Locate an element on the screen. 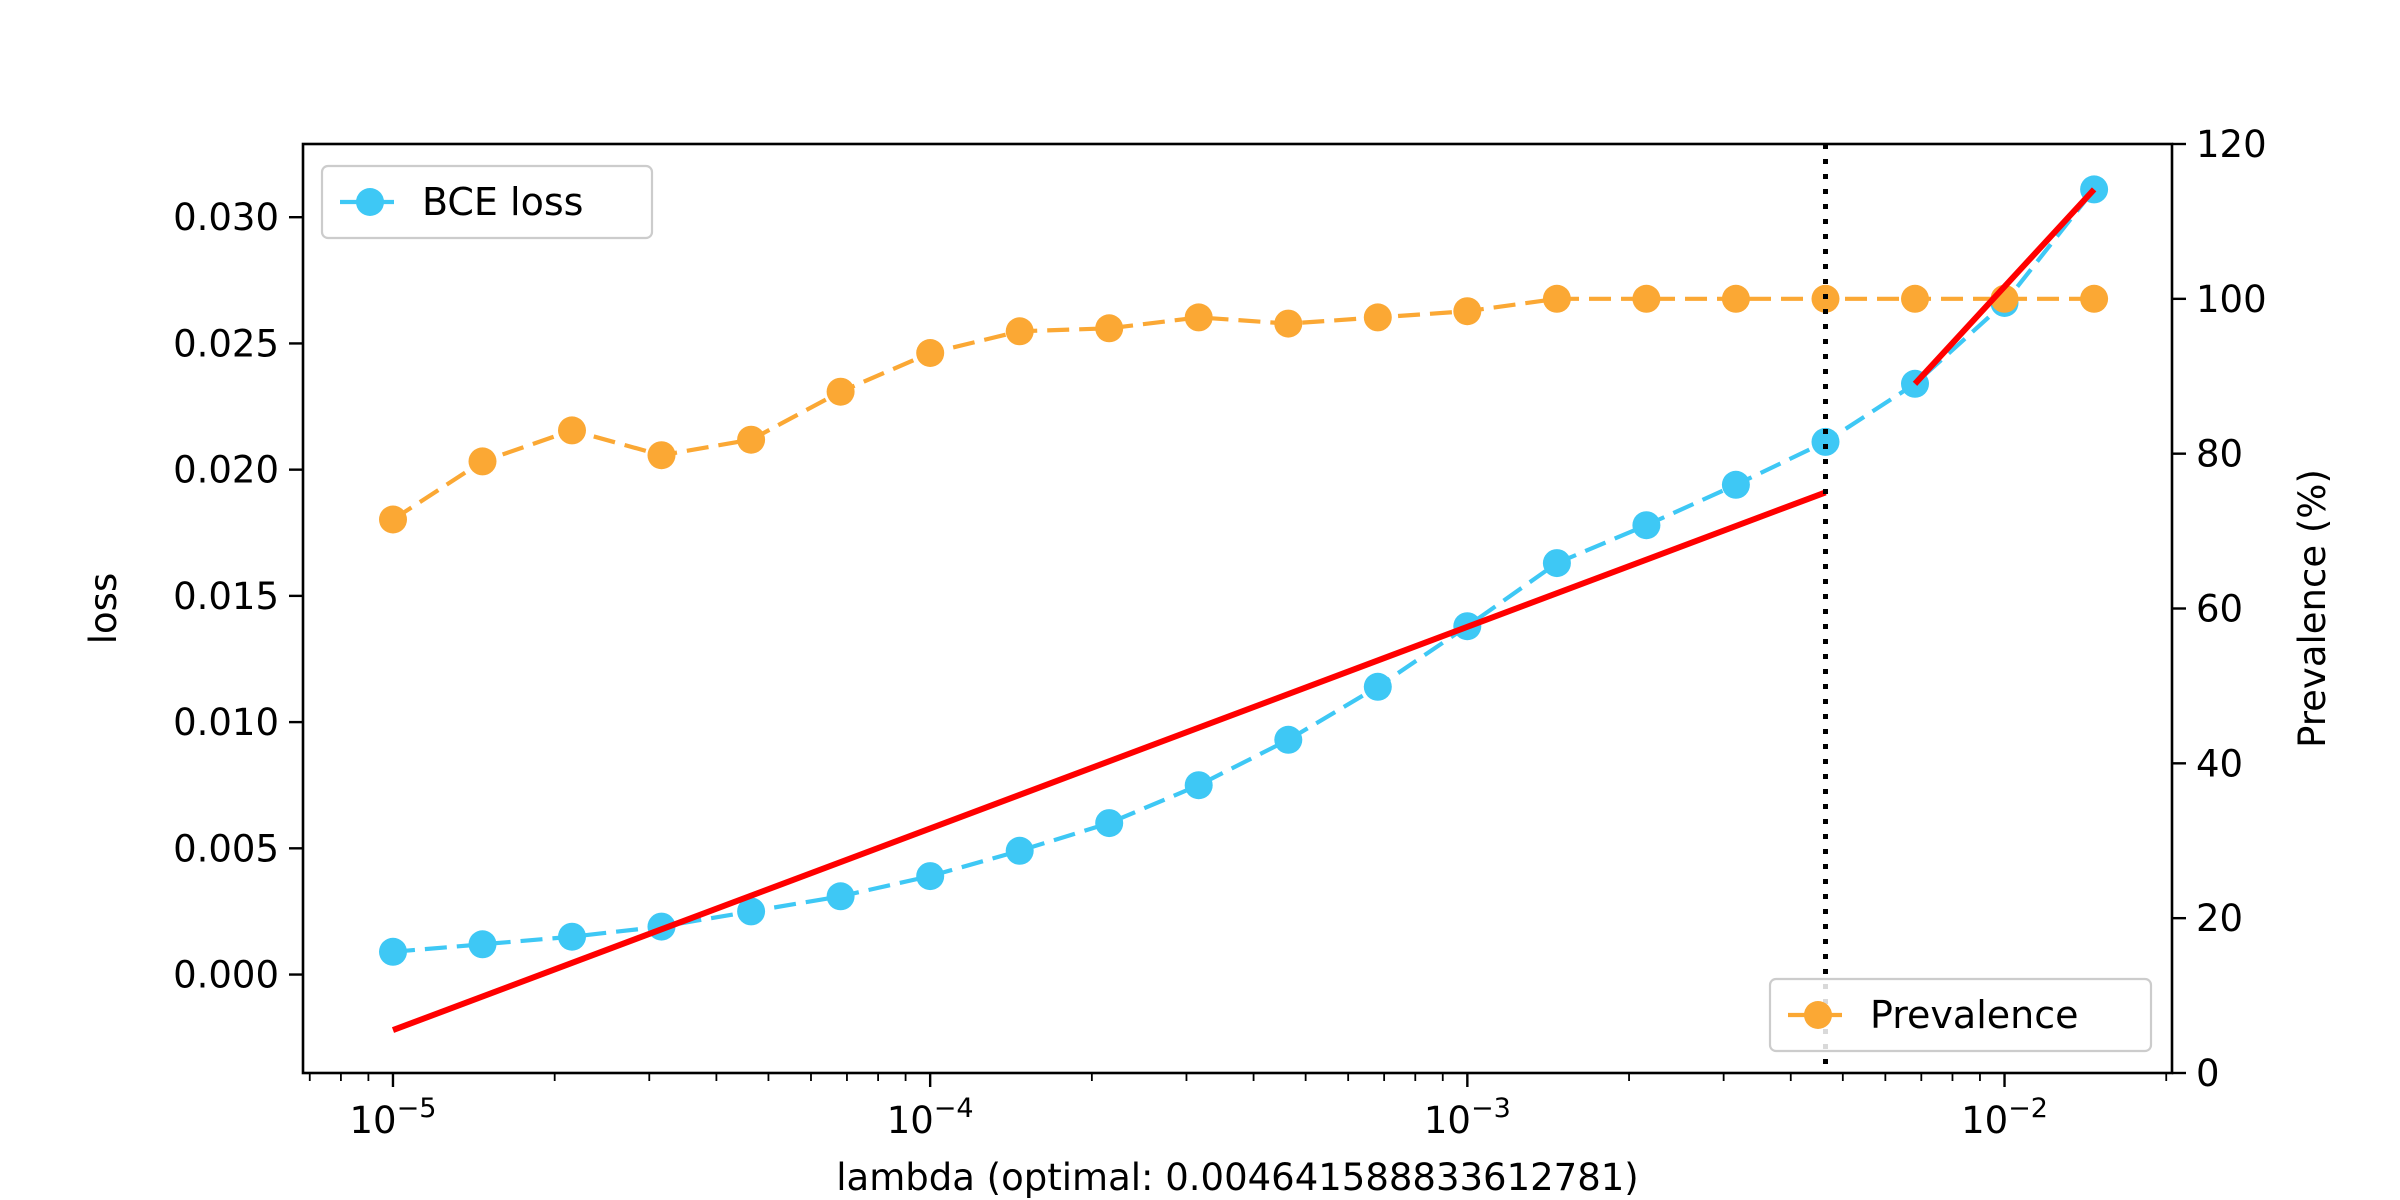  legend-label: Prevalence is located at coordinates (1974, 1015).